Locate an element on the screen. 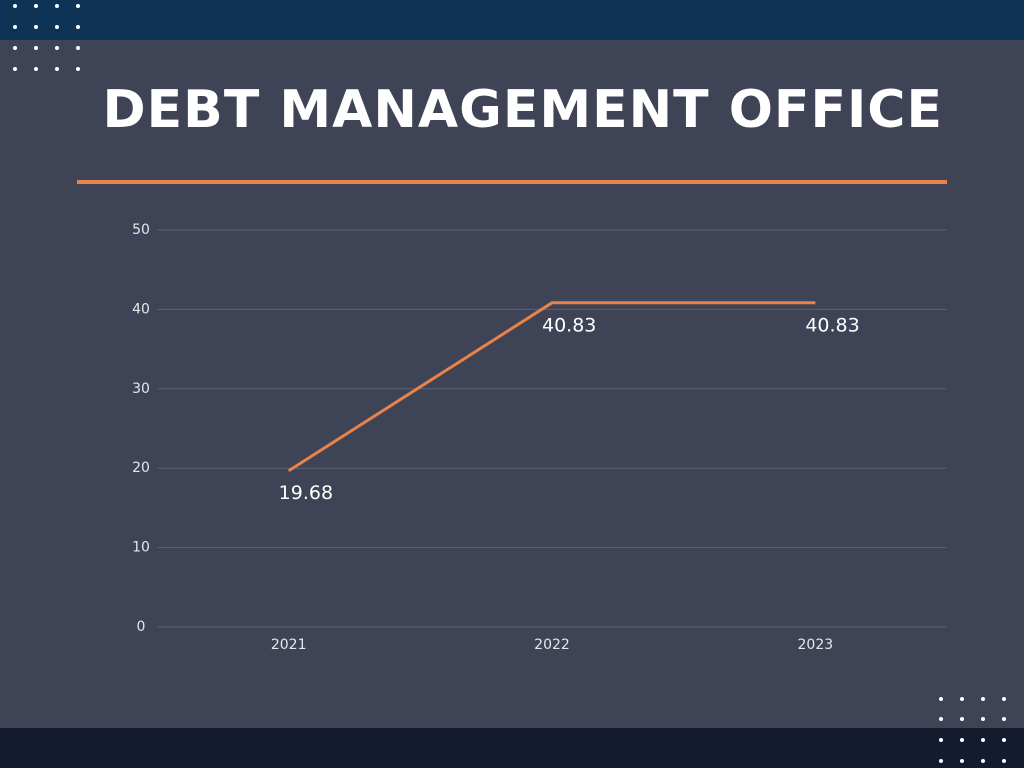 The height and width of the screenshot is (768, 1024). x-tick-label: 2021 is located at coordinates (289, 645).